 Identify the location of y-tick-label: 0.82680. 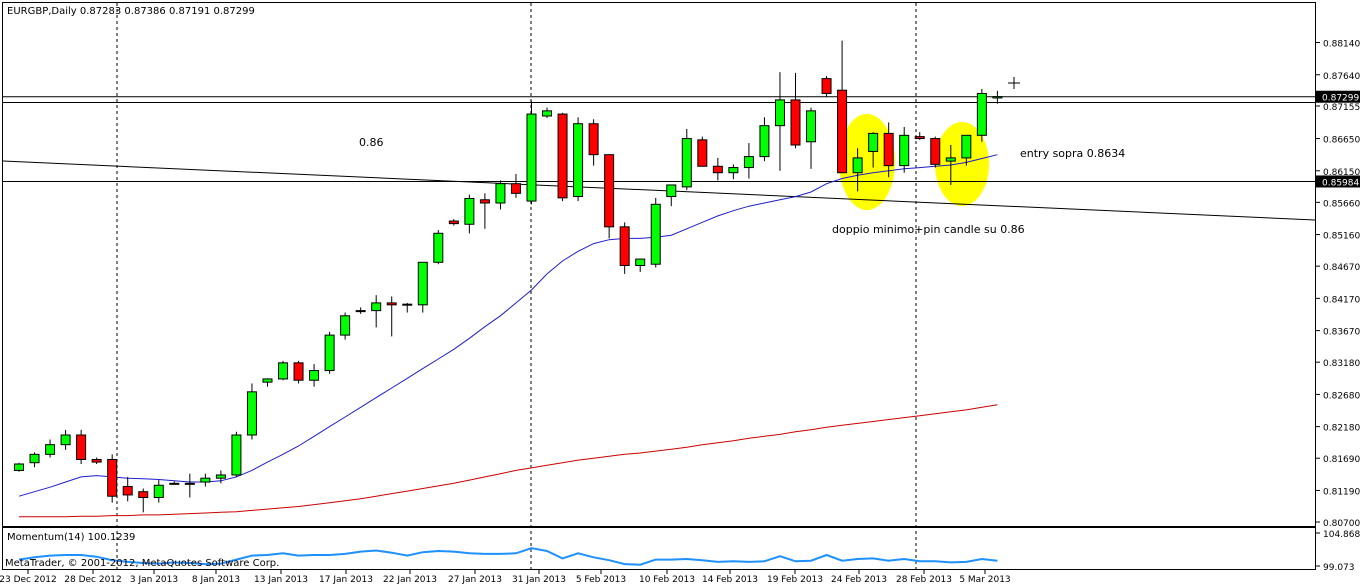
(1341, 396).